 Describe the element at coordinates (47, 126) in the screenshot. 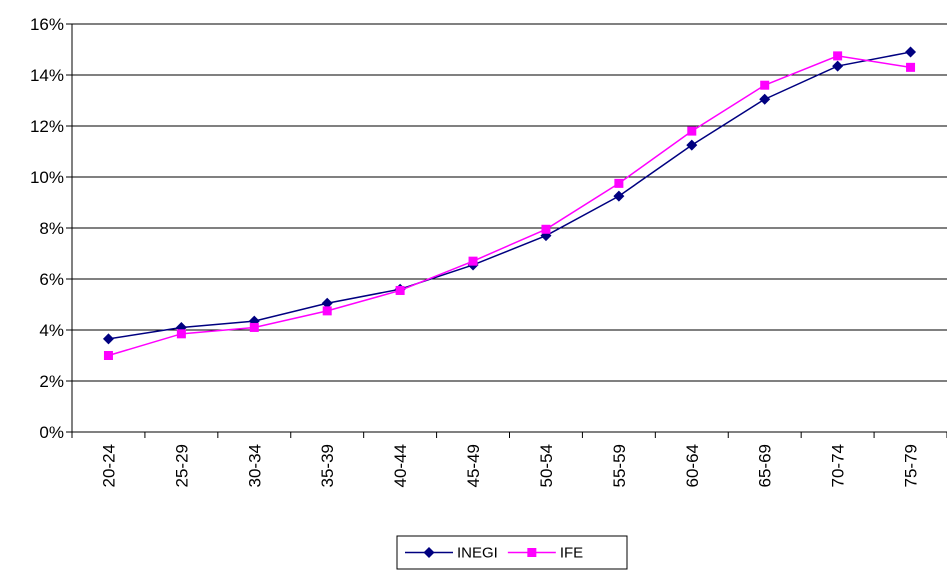

I see `y-tick-label: 12%` at that location.